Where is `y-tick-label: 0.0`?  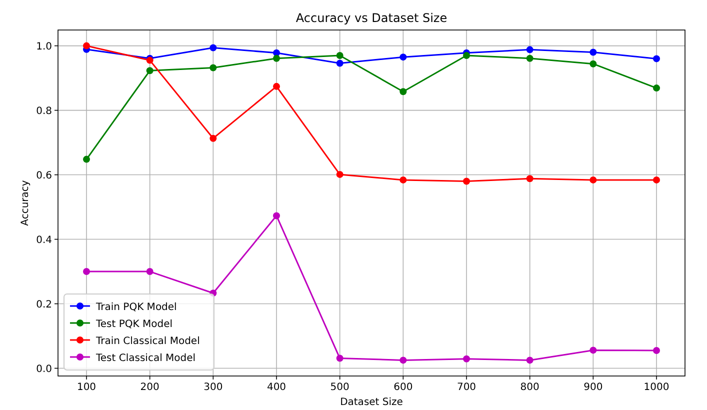
y-tick-label: 0.0 is located at coordinates (44, 369).